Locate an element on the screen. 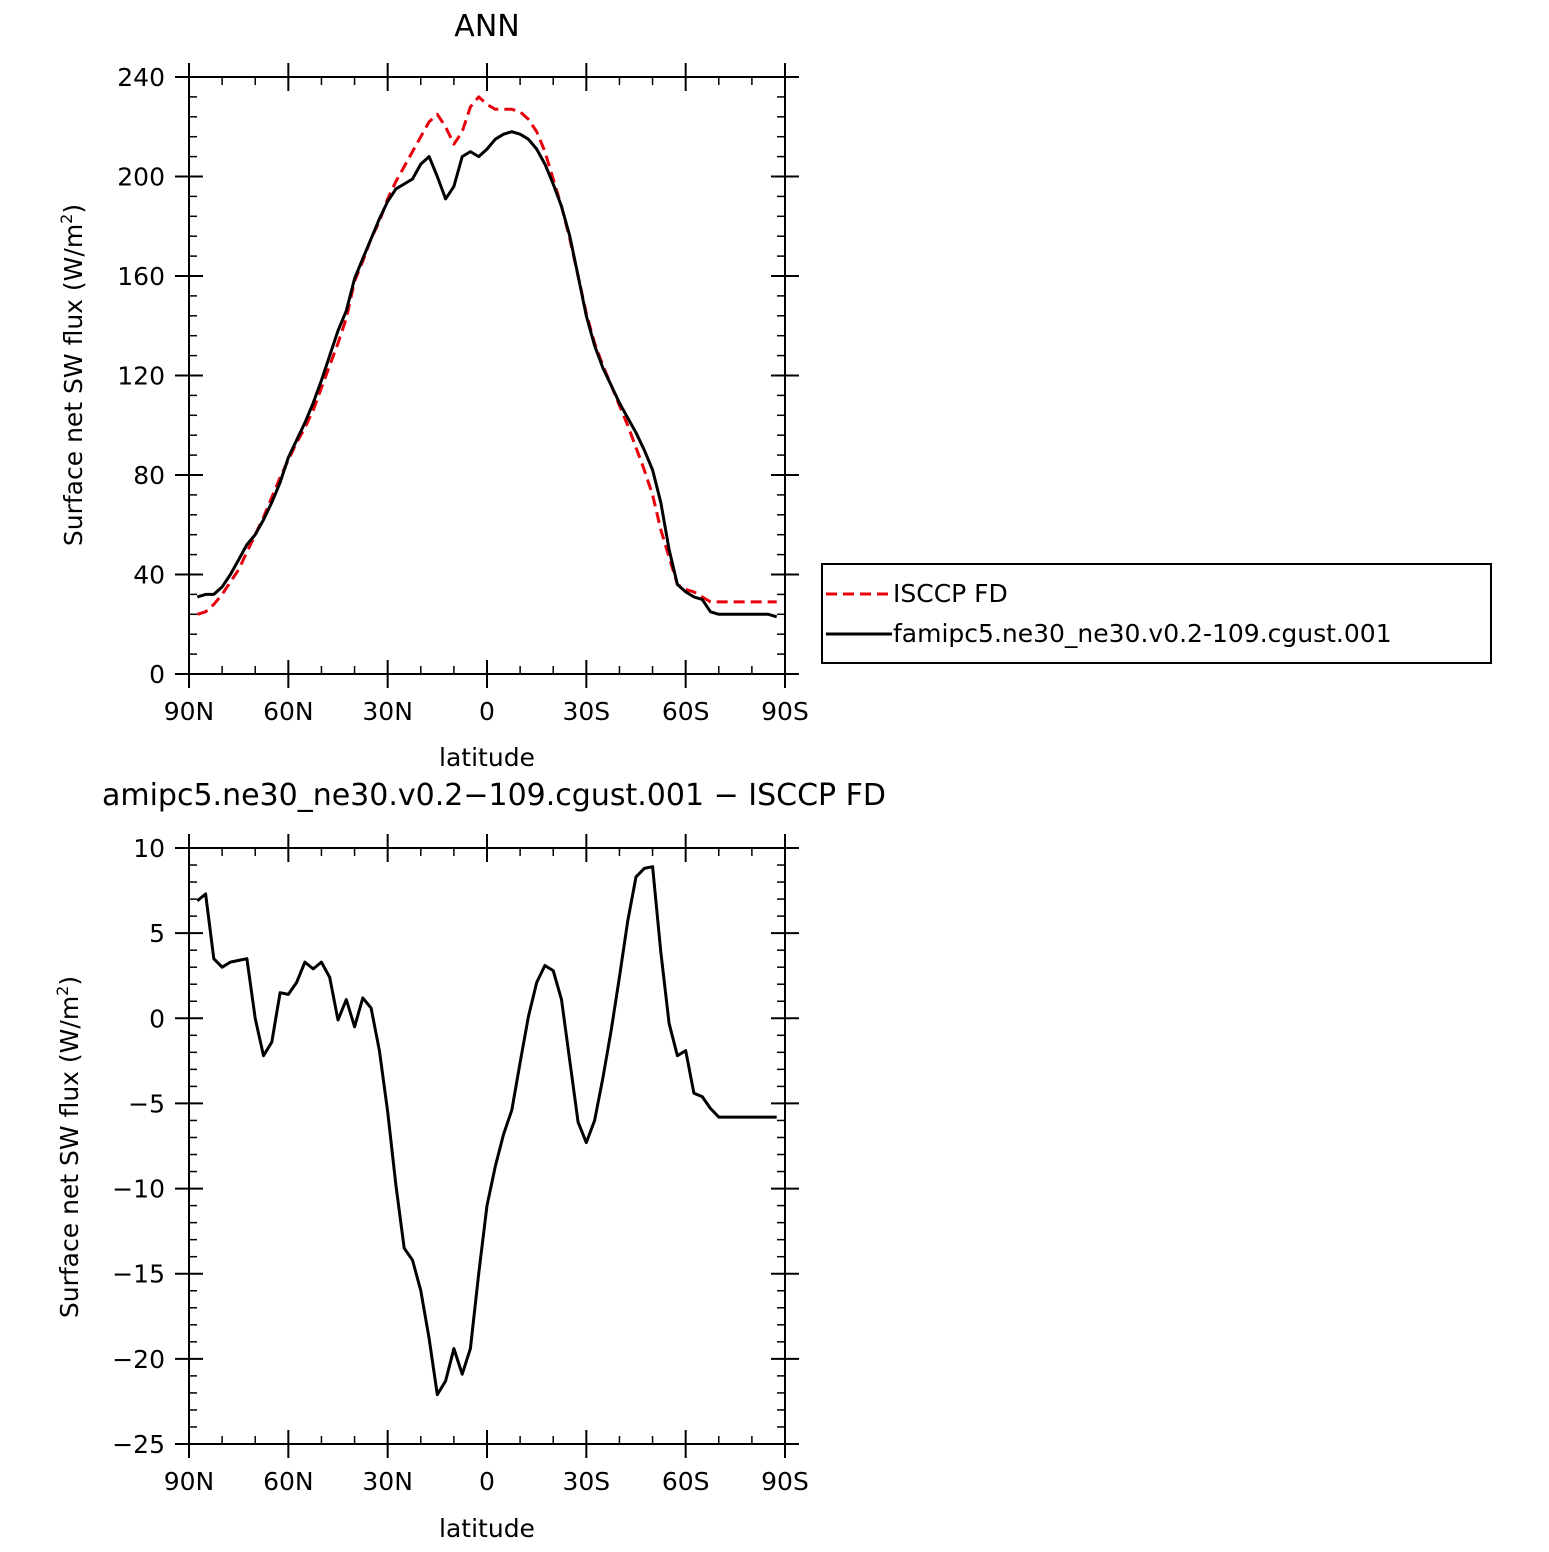  p1-y-tick-label: 0 is located at coordinates (157, 674).